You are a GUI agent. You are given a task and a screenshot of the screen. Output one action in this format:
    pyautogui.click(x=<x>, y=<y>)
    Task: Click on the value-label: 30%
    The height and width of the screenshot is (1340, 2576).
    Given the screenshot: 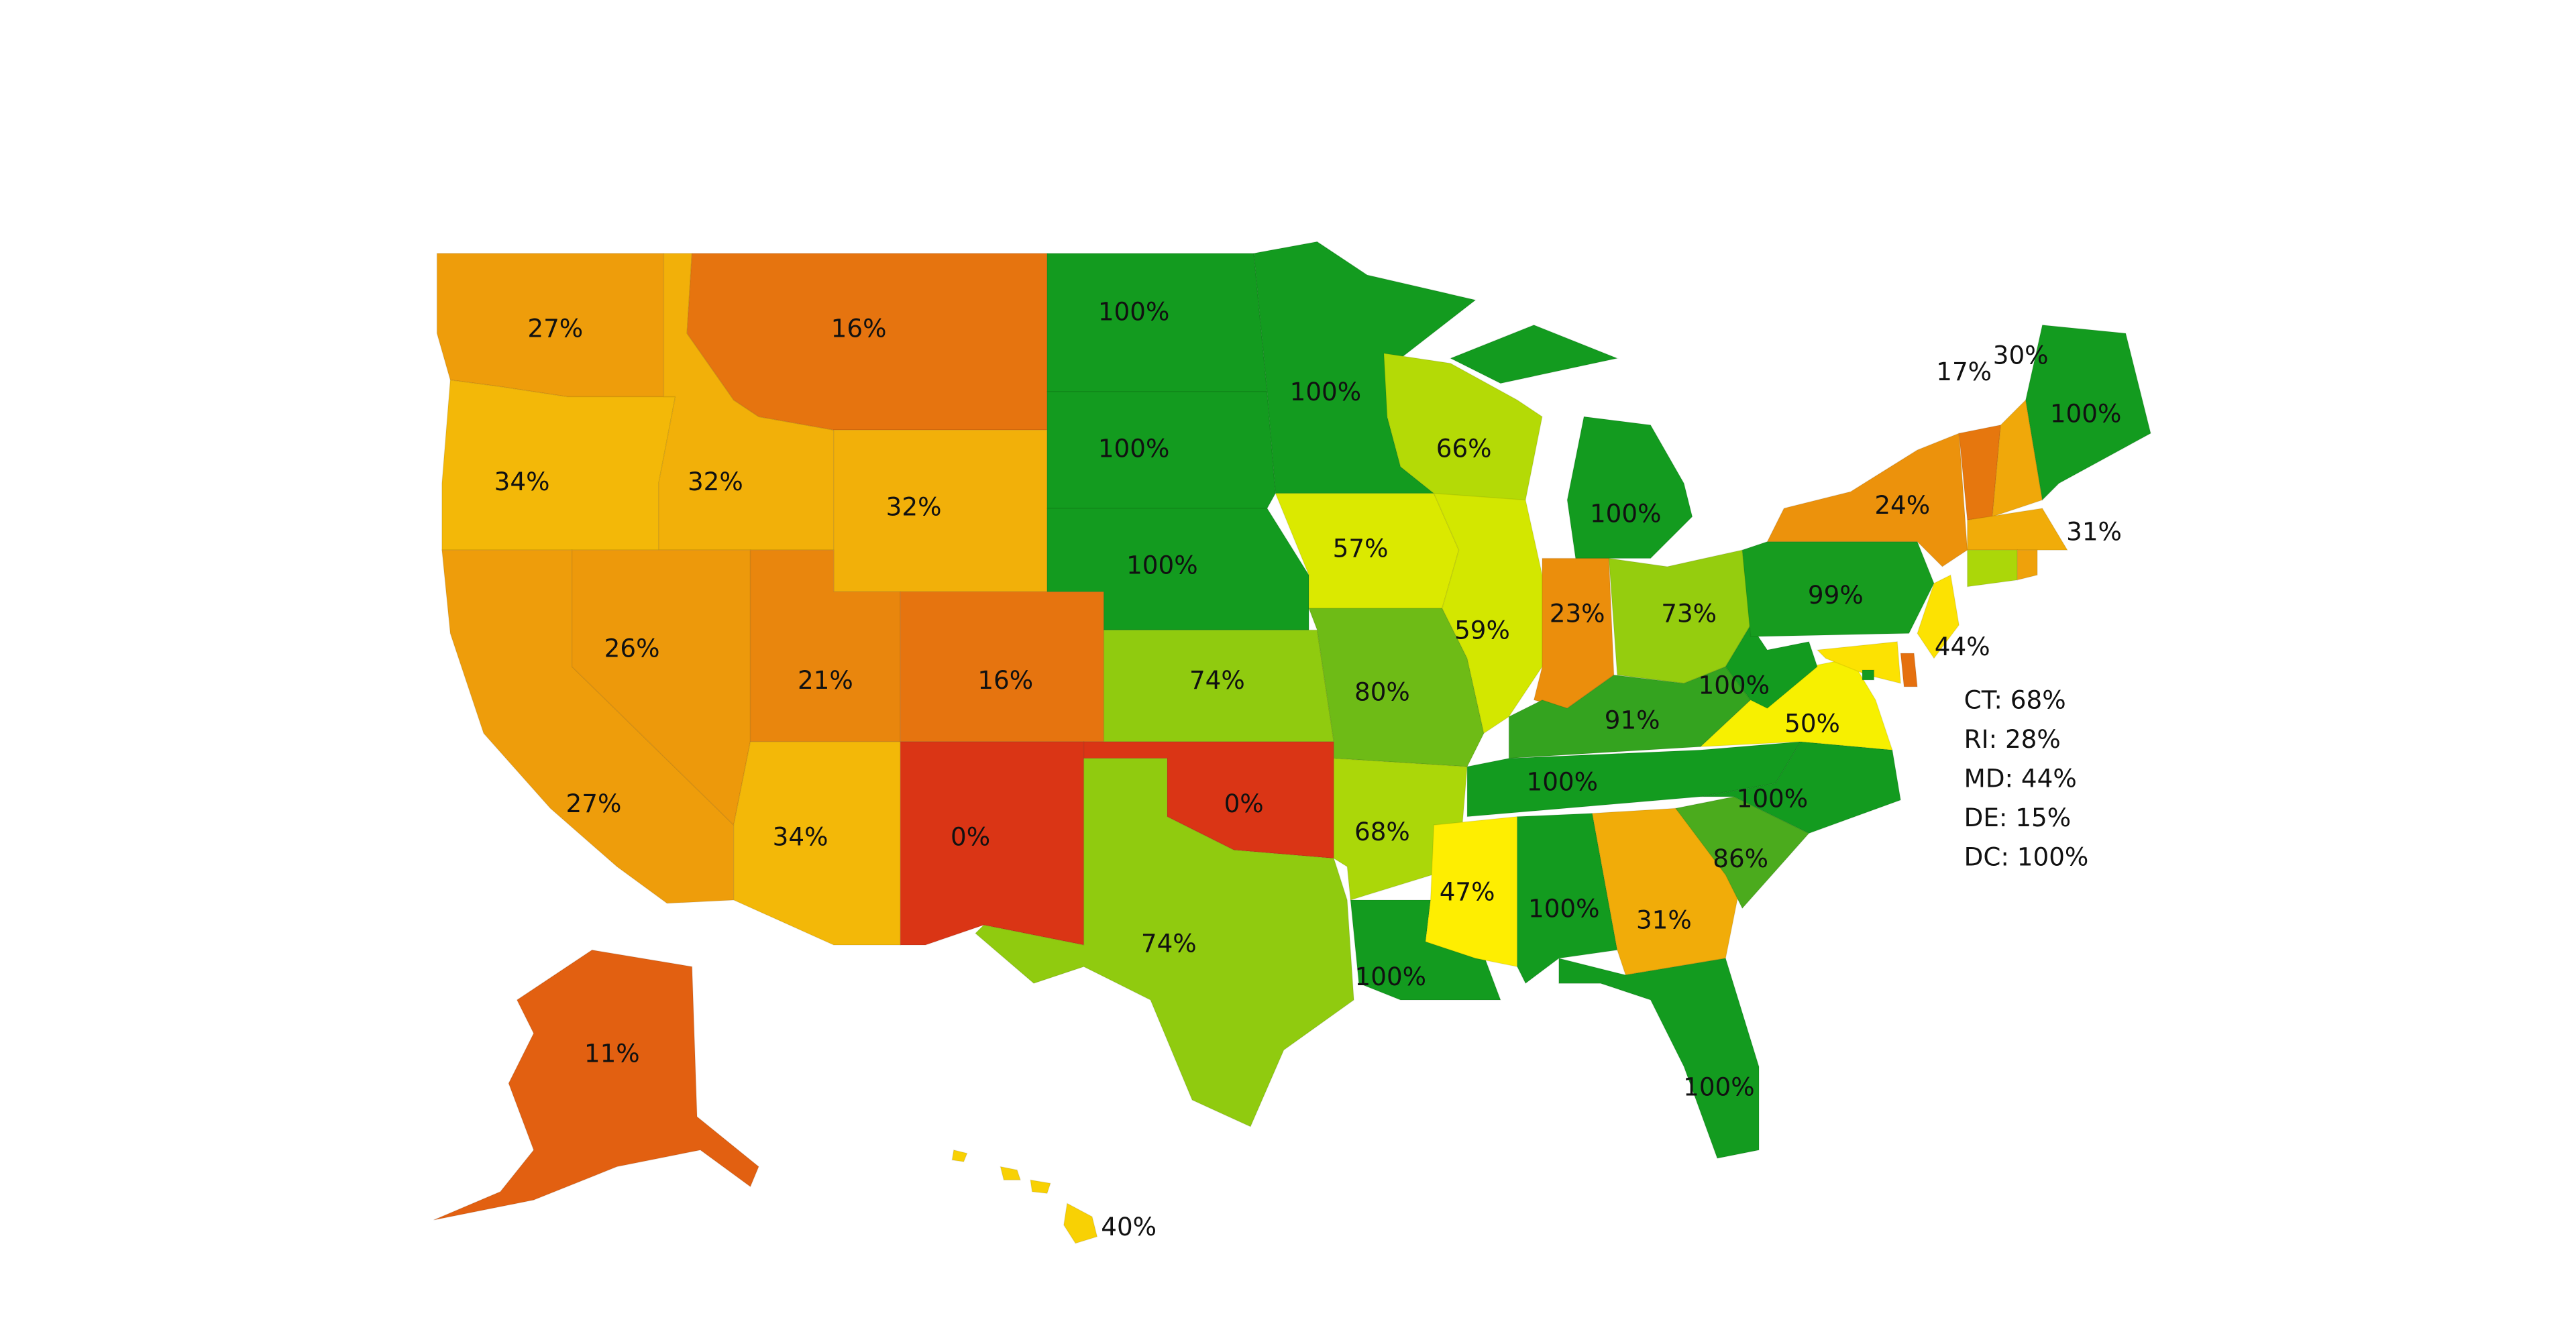 What is the action you would take?
    pyautogui.click(x=2021, y=355)
    